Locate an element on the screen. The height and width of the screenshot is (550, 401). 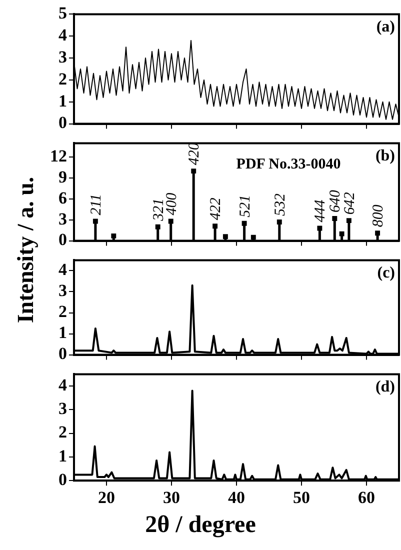
annotation: 642 is located at coordinates (350, 203).